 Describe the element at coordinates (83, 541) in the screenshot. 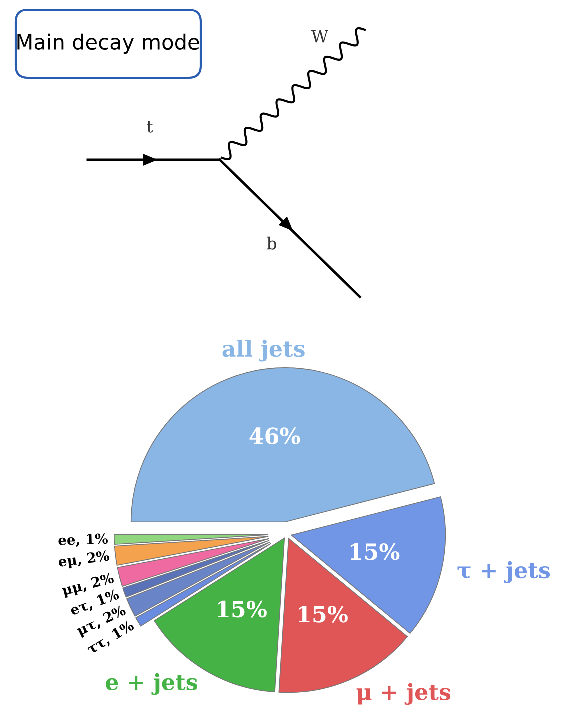

I see `slice-label: ee, 1%` at that location.